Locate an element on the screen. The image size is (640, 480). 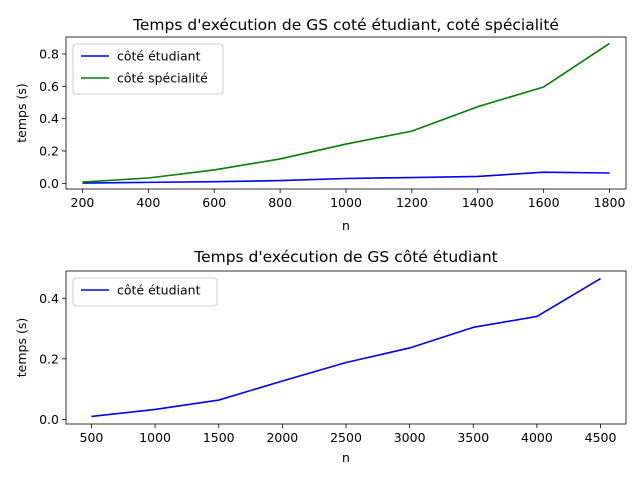
x-tick-label: 4000 is located at coordinates (537, 437).